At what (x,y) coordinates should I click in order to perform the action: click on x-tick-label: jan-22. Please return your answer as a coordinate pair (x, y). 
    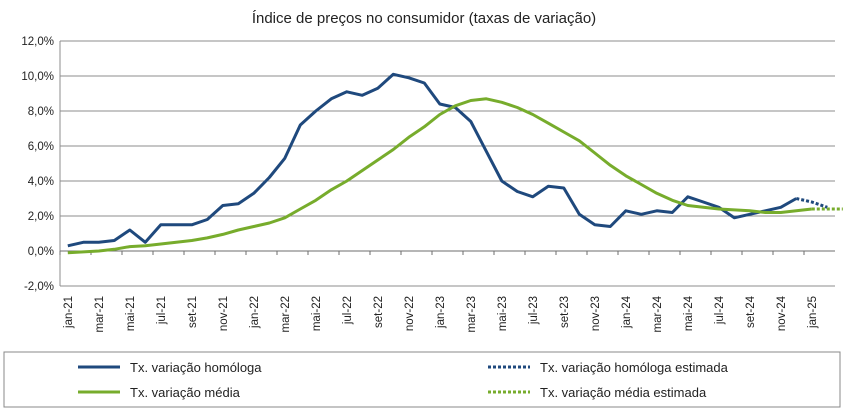
    Looking at the image, I should click on (255, 312).